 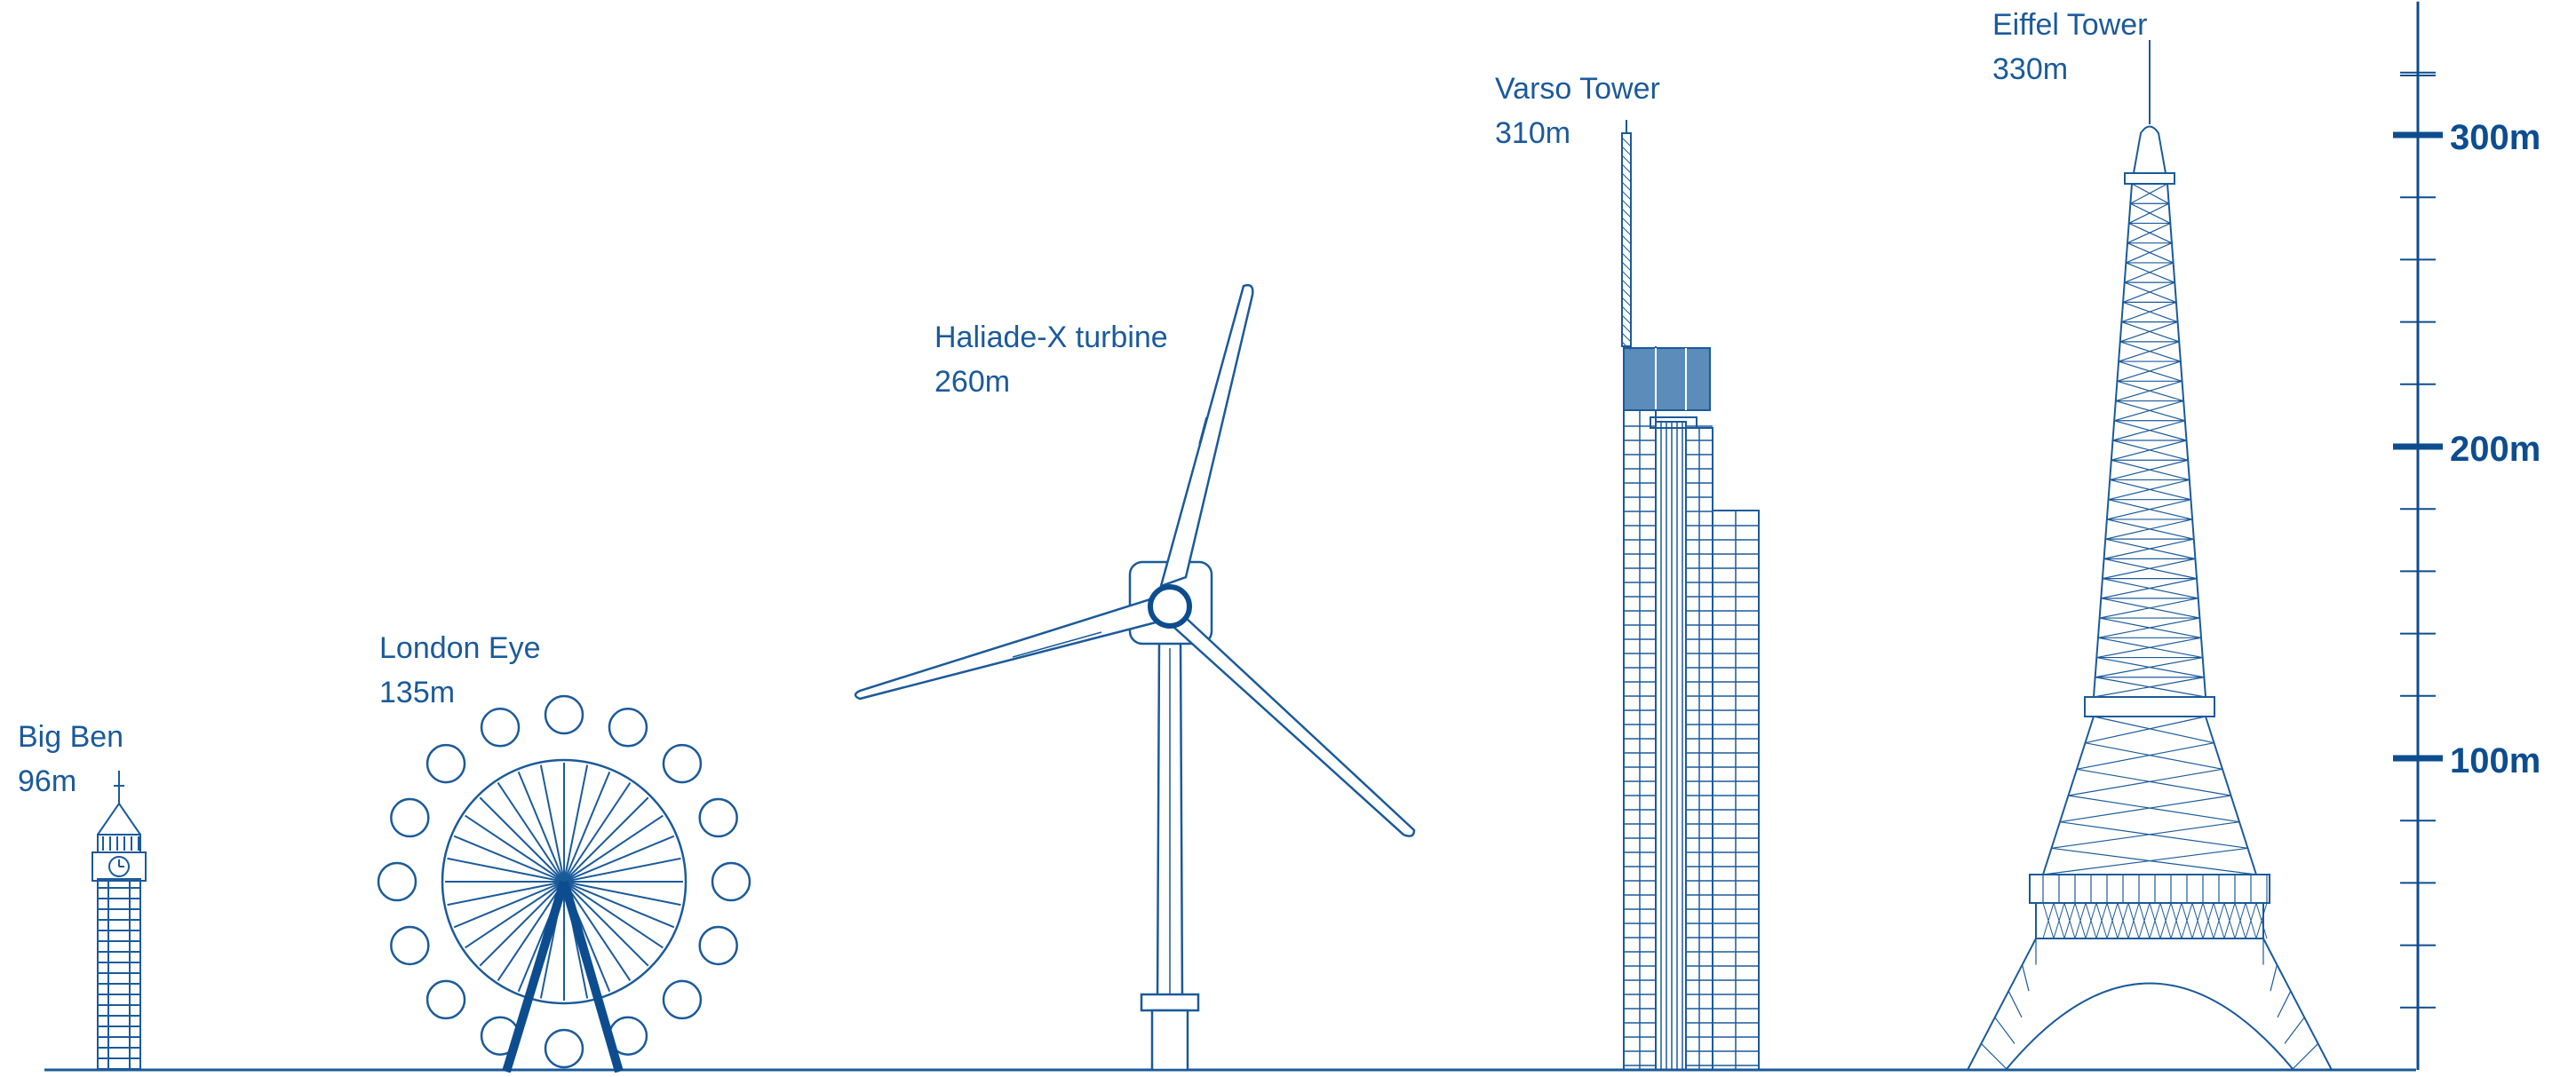 I want to click on big-ben-label: Big Ben 96m, so click(x=70, y=759).